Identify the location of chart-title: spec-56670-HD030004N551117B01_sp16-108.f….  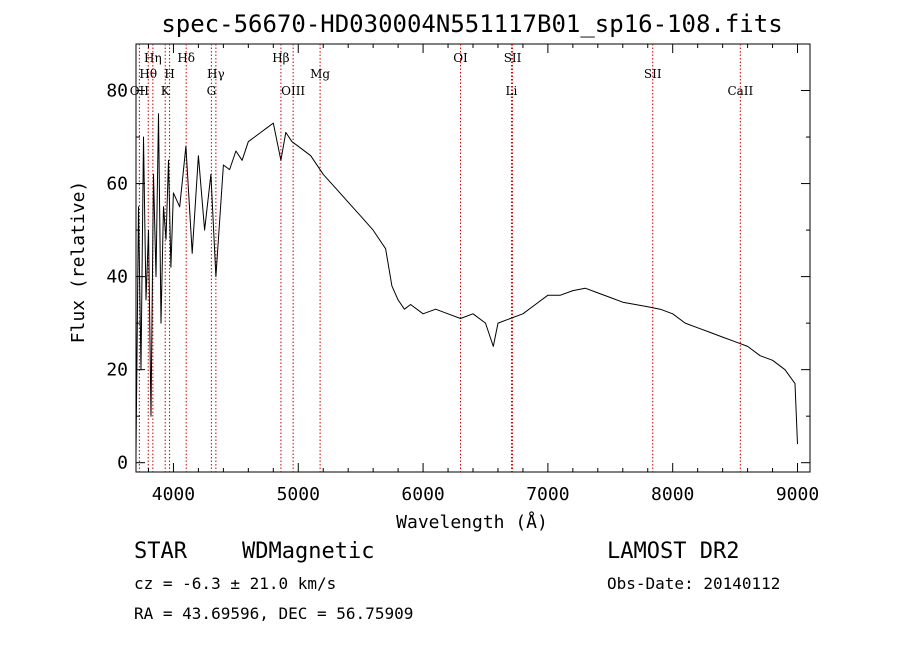
(471, 24).